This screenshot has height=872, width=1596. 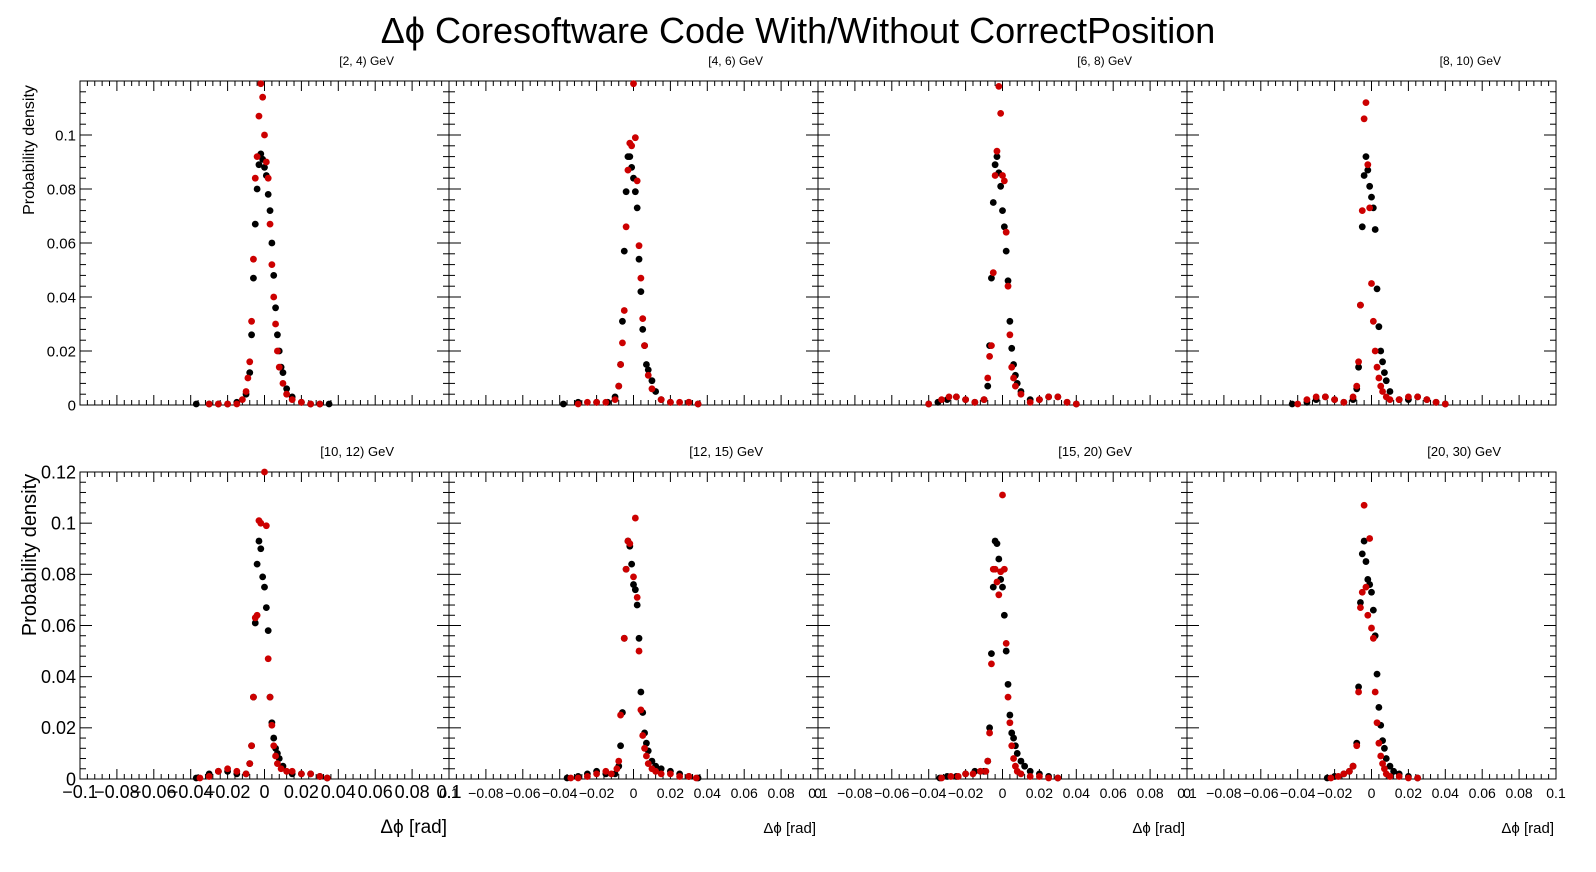 I want to click on panel-title: [20, 30) GeV, so click(x=1464, y=451).